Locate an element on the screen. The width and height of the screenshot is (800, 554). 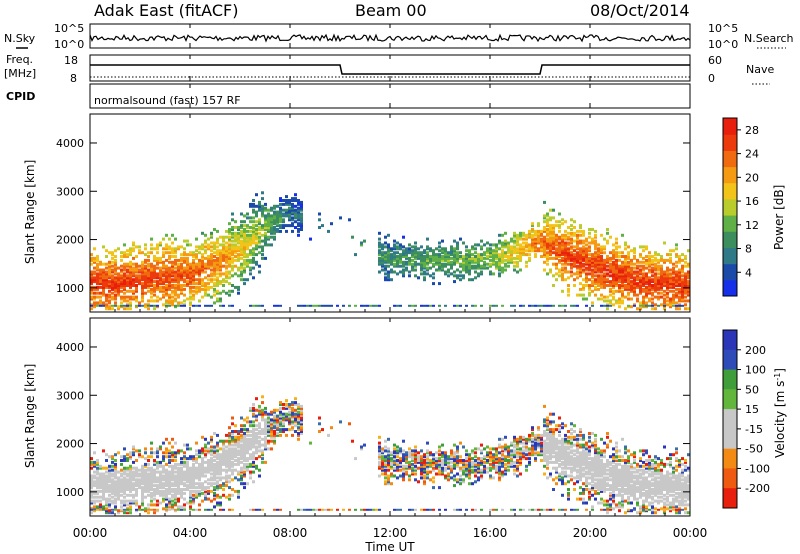
power-colorbar-label-tick: 20 is located at coordinates (752, 177).